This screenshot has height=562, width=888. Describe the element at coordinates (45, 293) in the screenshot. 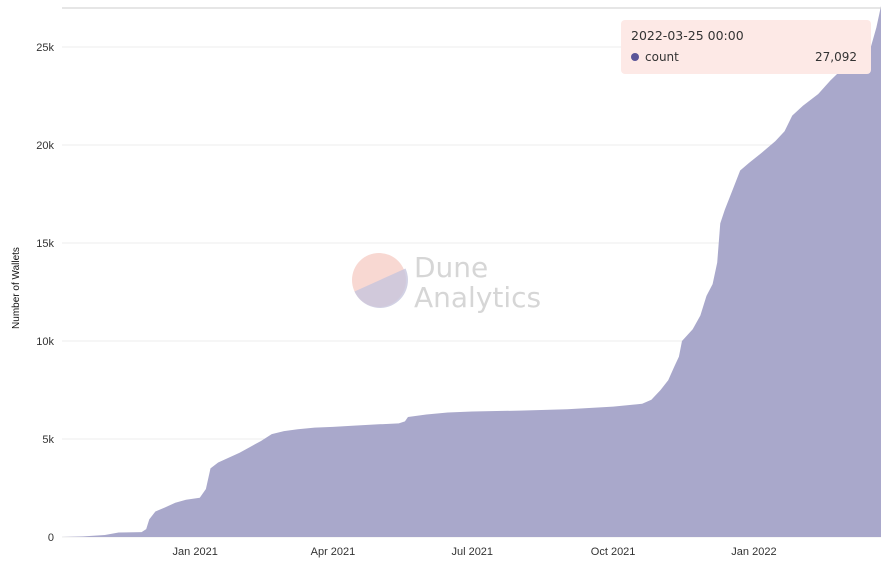

I see `y-axis-tick-labels: 0 5k 10k 15k 20k 25k` at that location.